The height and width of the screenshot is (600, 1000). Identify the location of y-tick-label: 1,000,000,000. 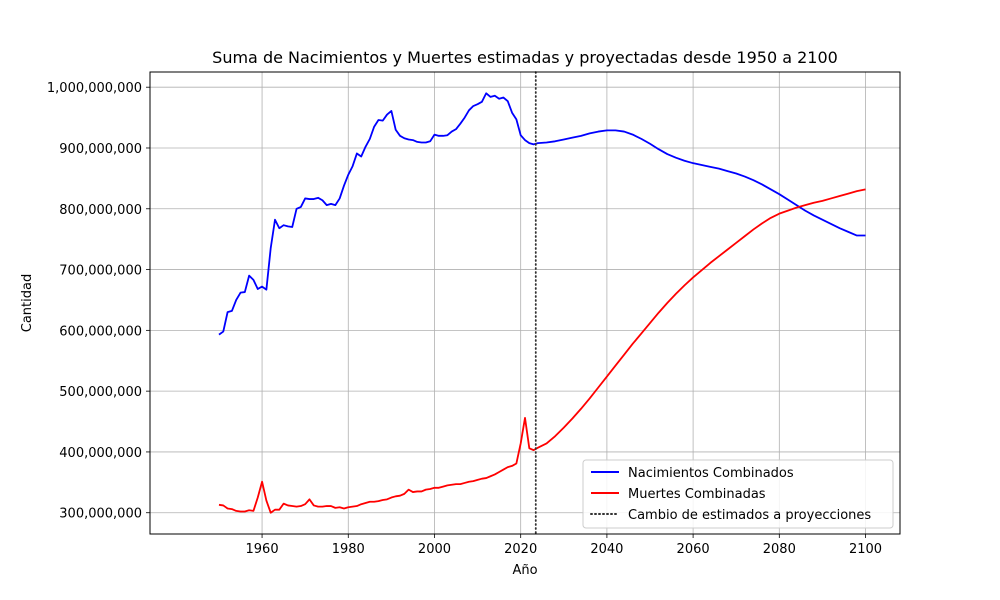
(94, 88).